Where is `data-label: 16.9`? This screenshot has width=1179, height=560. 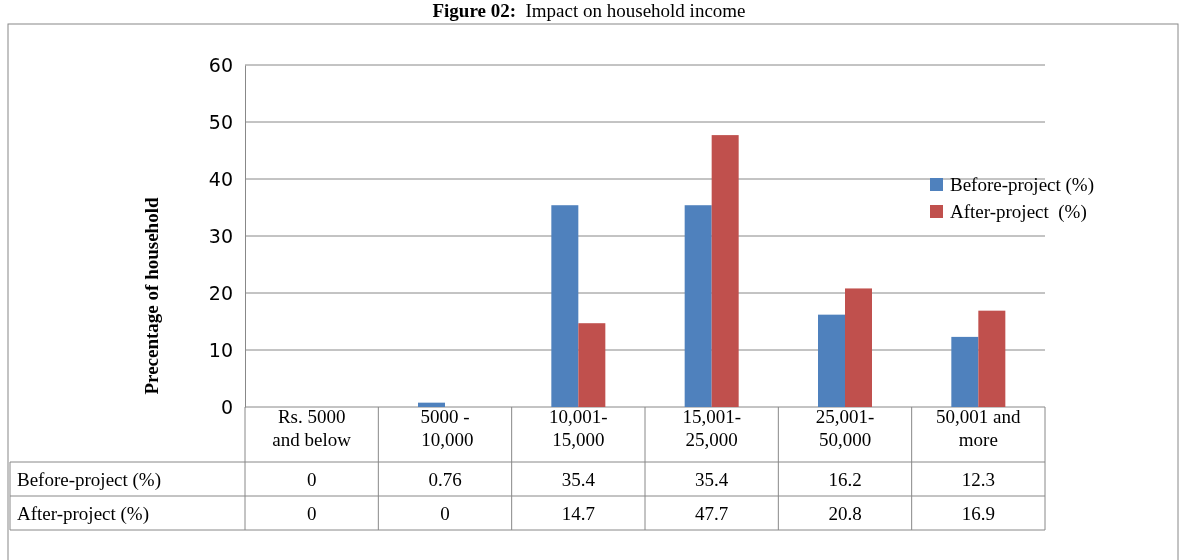 data-label: 16.9 is located at coordinates (978, 513).